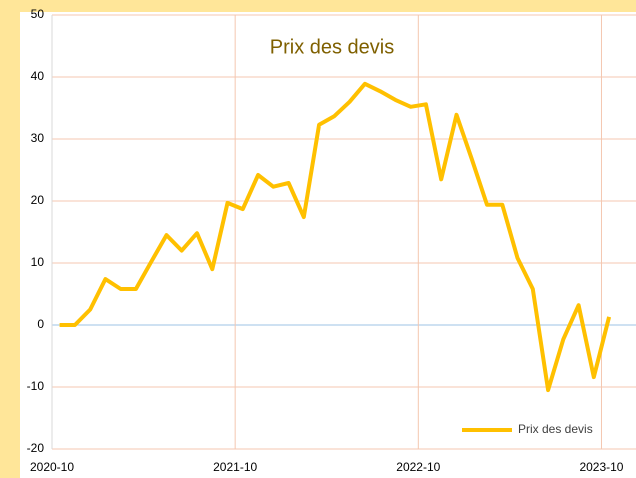  Describe the element at coordinates (235, 467) in the screenshot. I see `x-tick-label: 2021-10` at that location.